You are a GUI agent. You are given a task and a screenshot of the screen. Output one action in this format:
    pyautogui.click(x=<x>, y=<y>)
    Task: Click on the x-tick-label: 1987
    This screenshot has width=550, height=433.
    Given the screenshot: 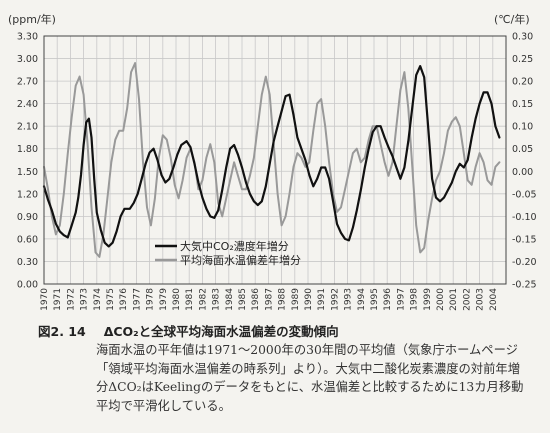 What is the action you would take?
    pyautogui.click(x=269, y=299)
    